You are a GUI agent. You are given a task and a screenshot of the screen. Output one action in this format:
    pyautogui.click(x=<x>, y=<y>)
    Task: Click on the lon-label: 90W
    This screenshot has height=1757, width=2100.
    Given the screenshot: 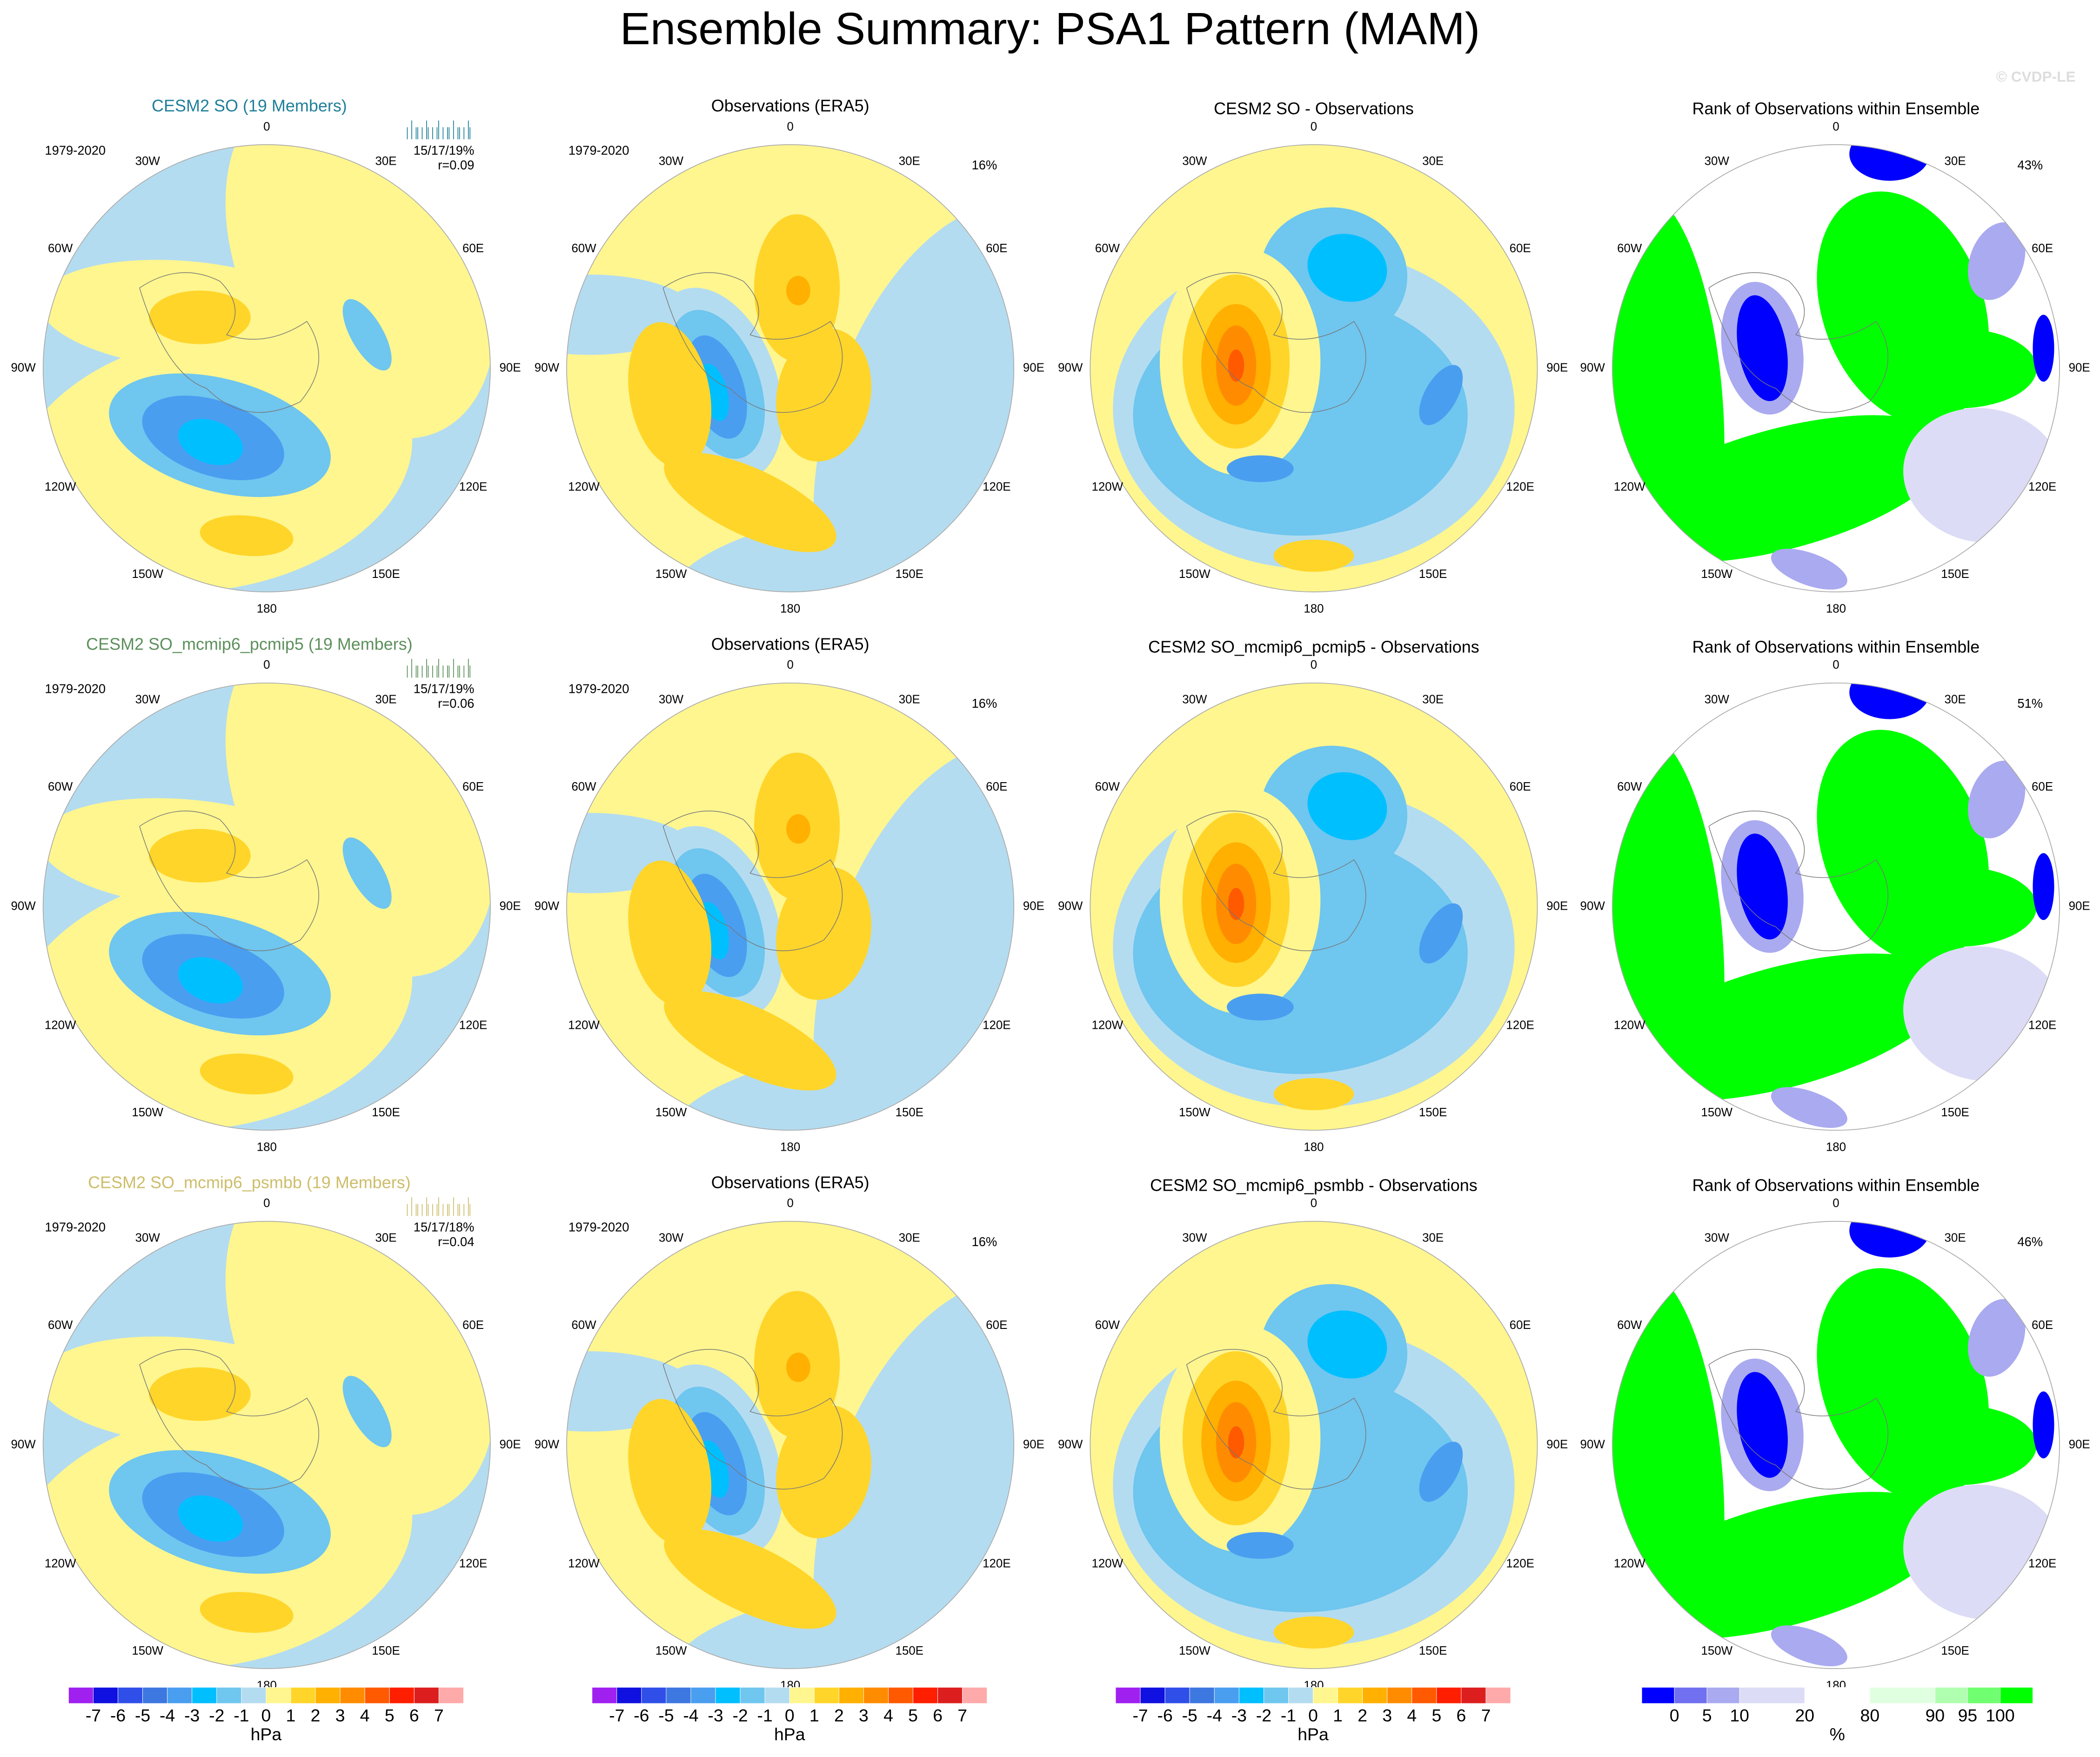 What is the action you would take?
    pyautogui.click(x=1071, y=1444)
    